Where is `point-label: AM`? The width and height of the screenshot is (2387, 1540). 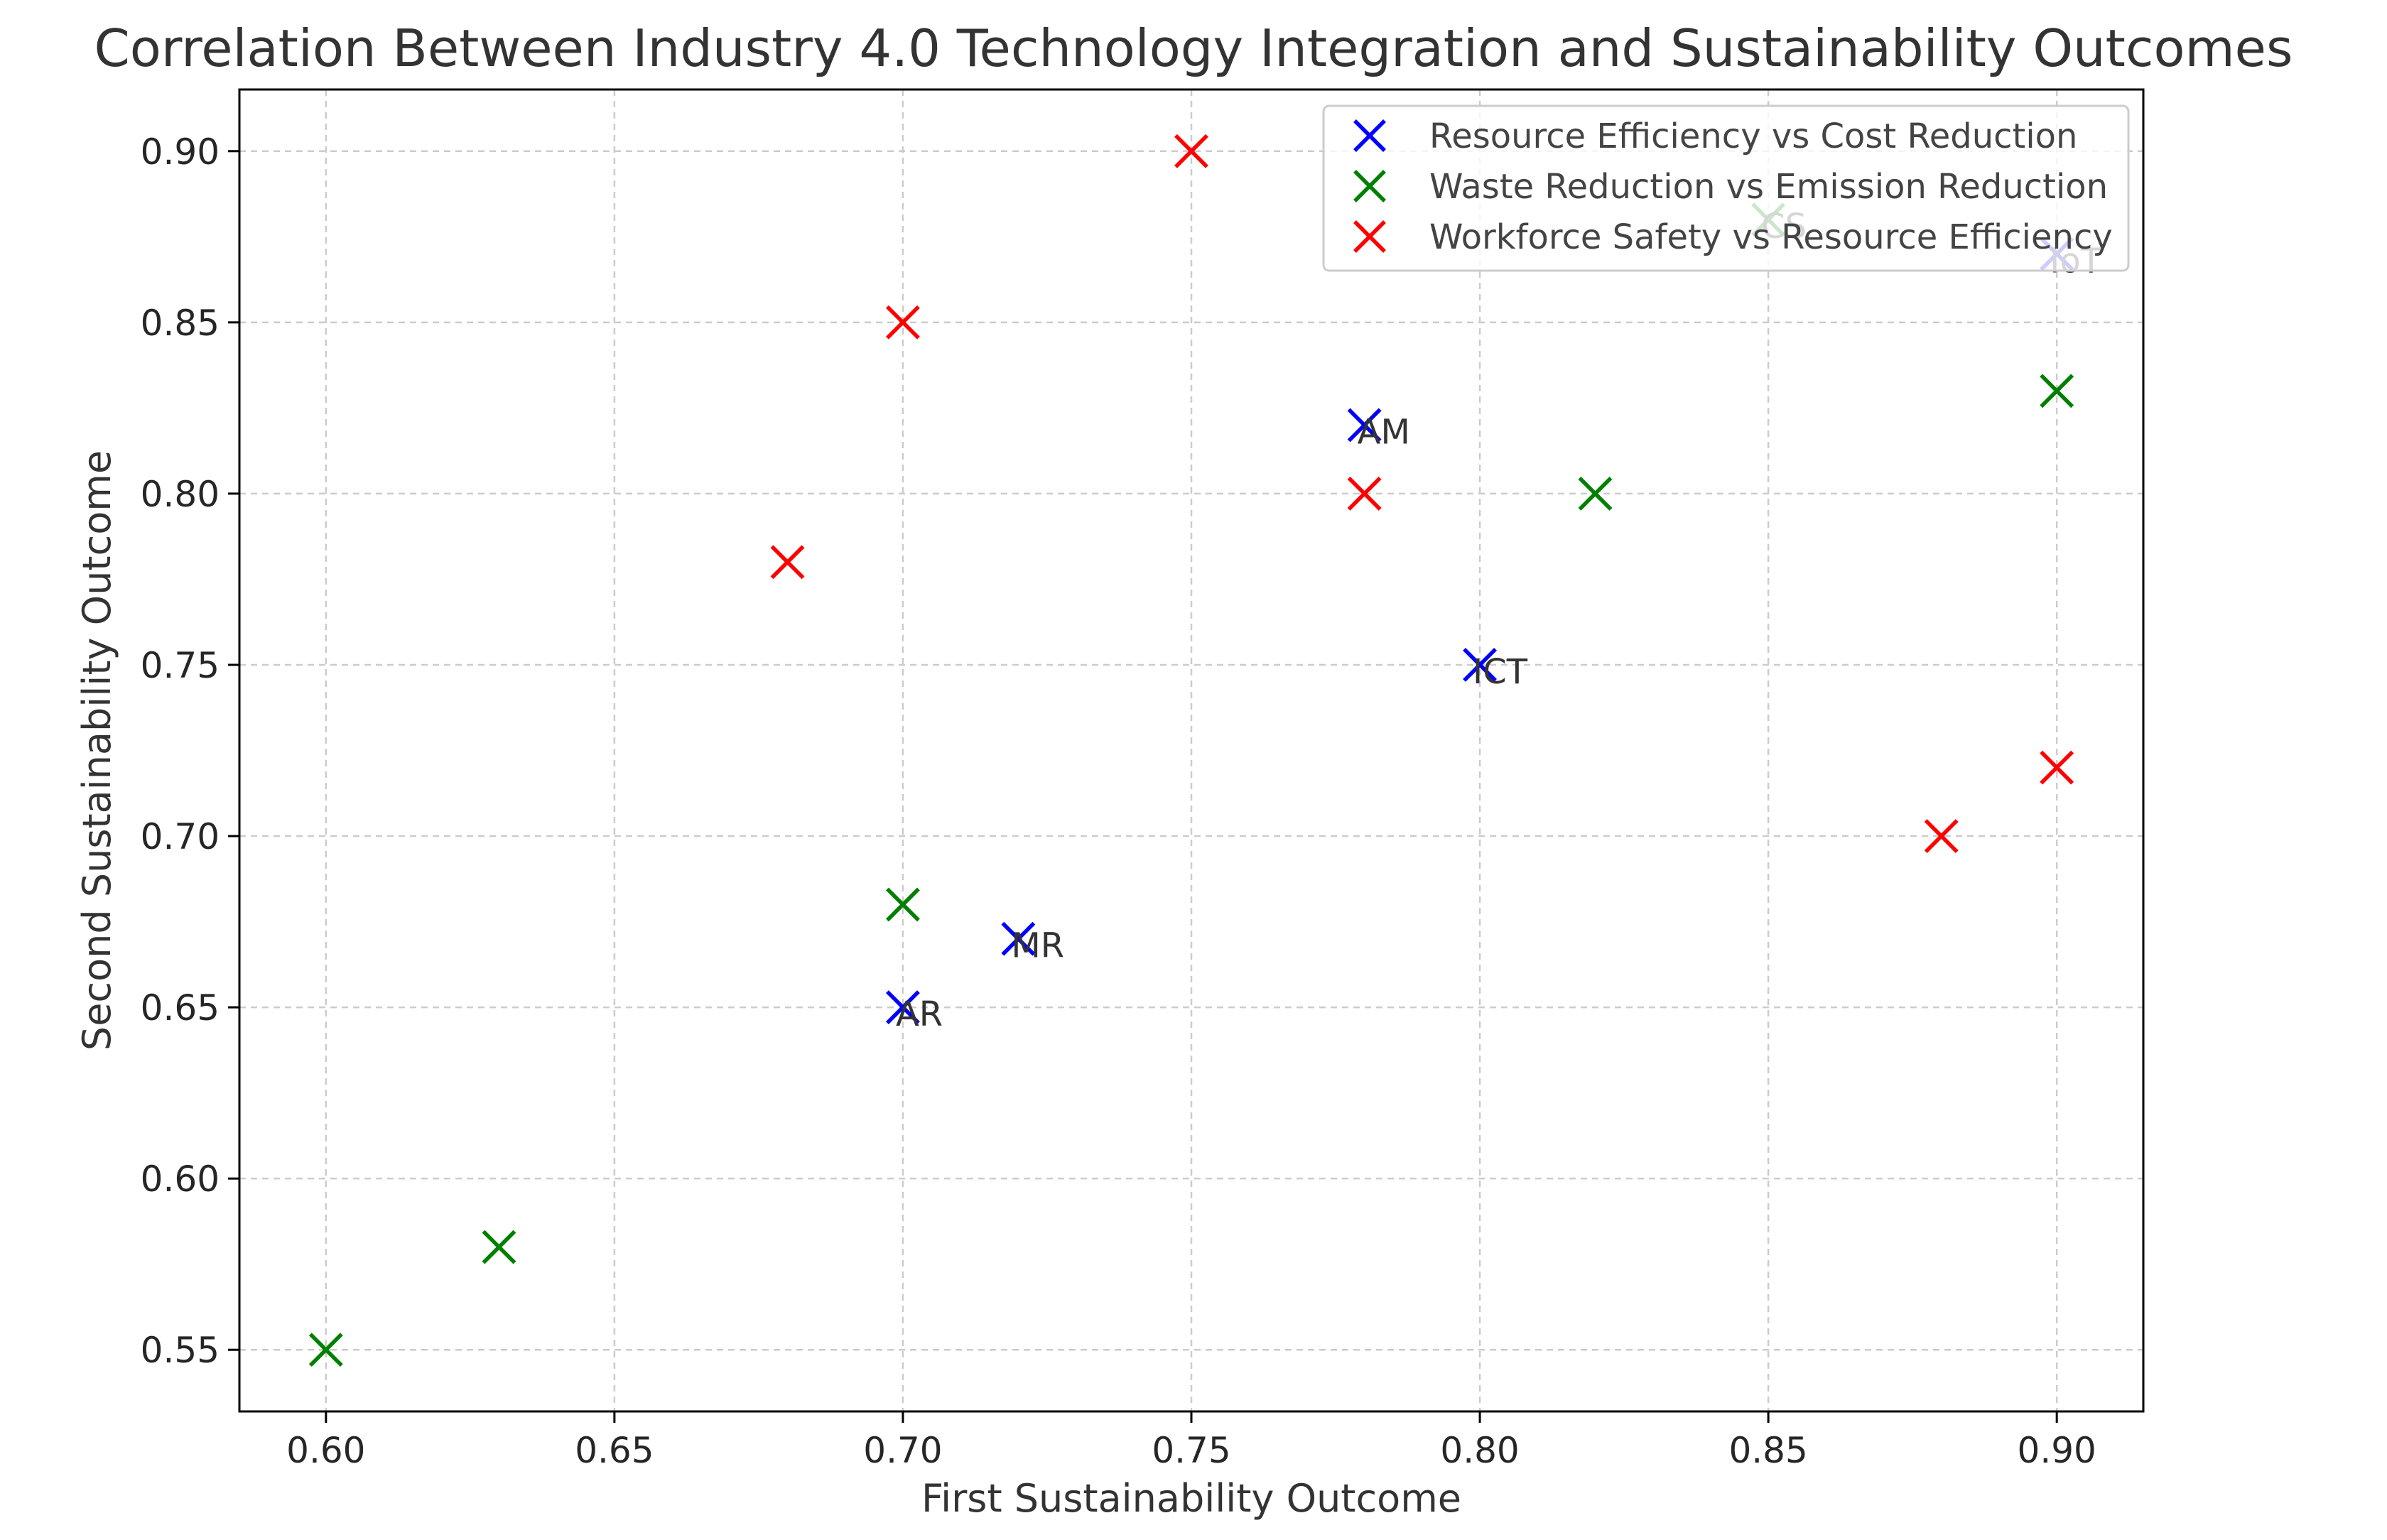 point-label: AM is located at coordinates (1384, 432).